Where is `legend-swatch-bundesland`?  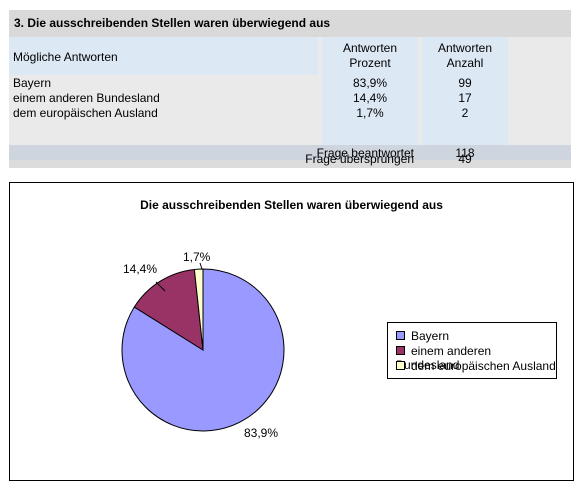 legend-swatch-bundesland is located at coordinates (400, 350).